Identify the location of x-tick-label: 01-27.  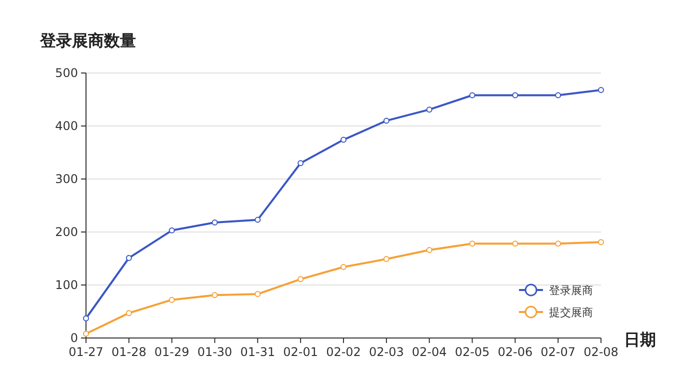
(86, 352).